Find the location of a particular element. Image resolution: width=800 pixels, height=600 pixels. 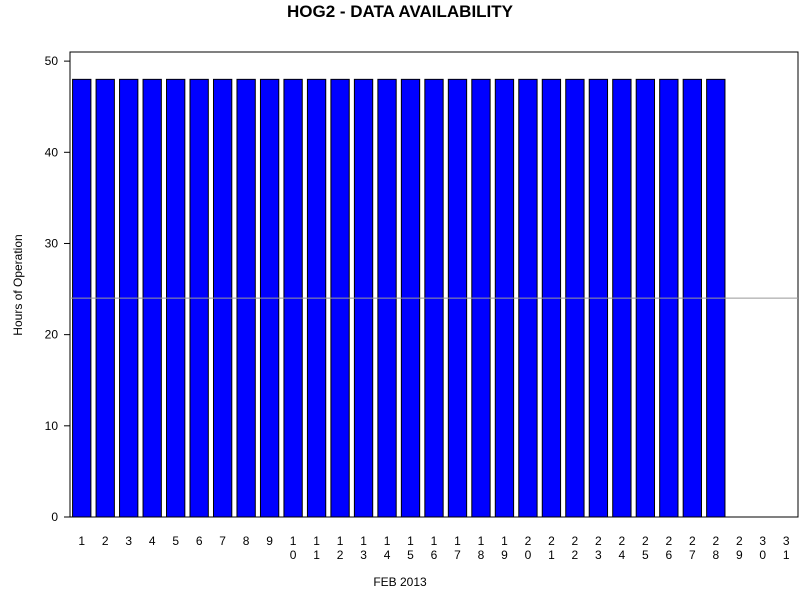

y-tick-label: 30 is located at coordinates (52, 243).